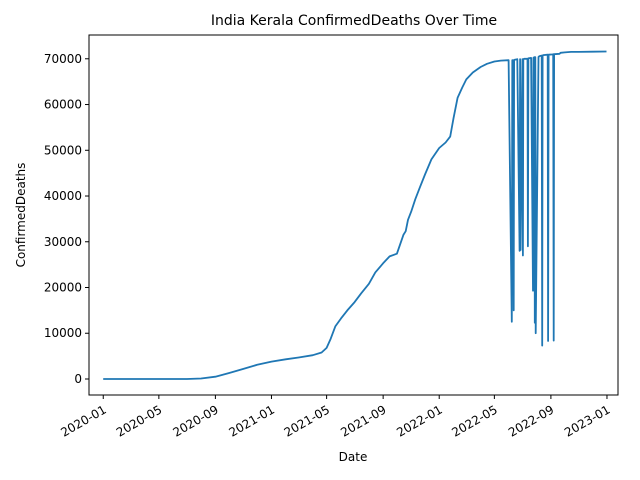 The image size is (640, 480). What do you see at coordinates (63, 105) in the screenshot?
I see `y-tick-label: 60000` at bounding box center [63, 105].